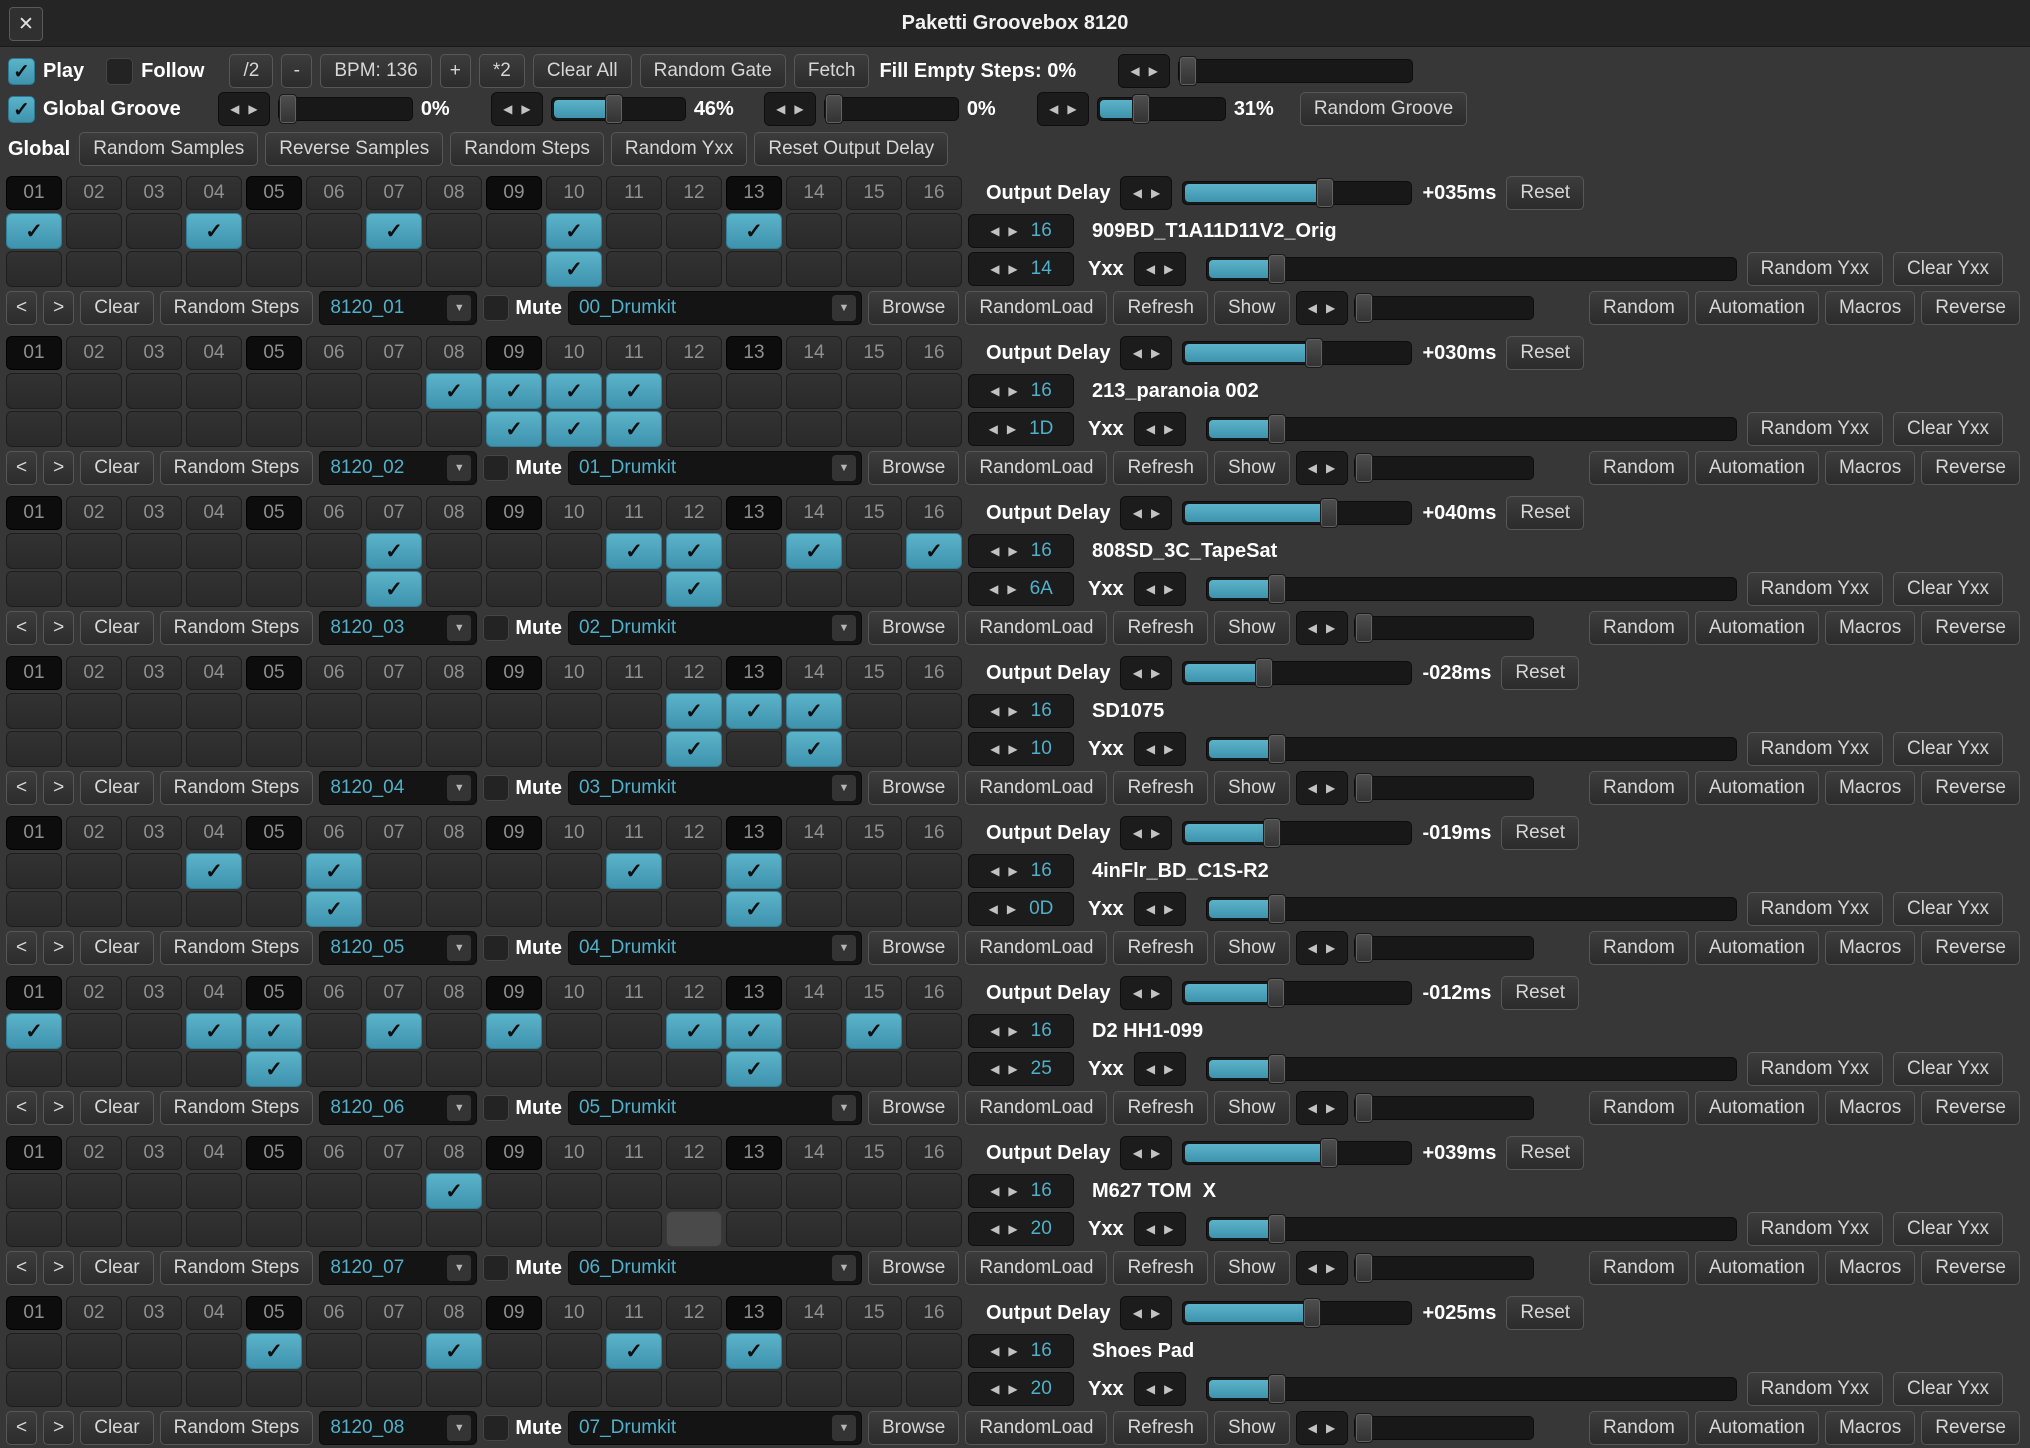 This screenshot has height=1448, width=2030. What do you see at coordinates (398, 308) in the screenshot?
I see `pattern-select: 8120_01 ▼` at bounding box center [398, 308].